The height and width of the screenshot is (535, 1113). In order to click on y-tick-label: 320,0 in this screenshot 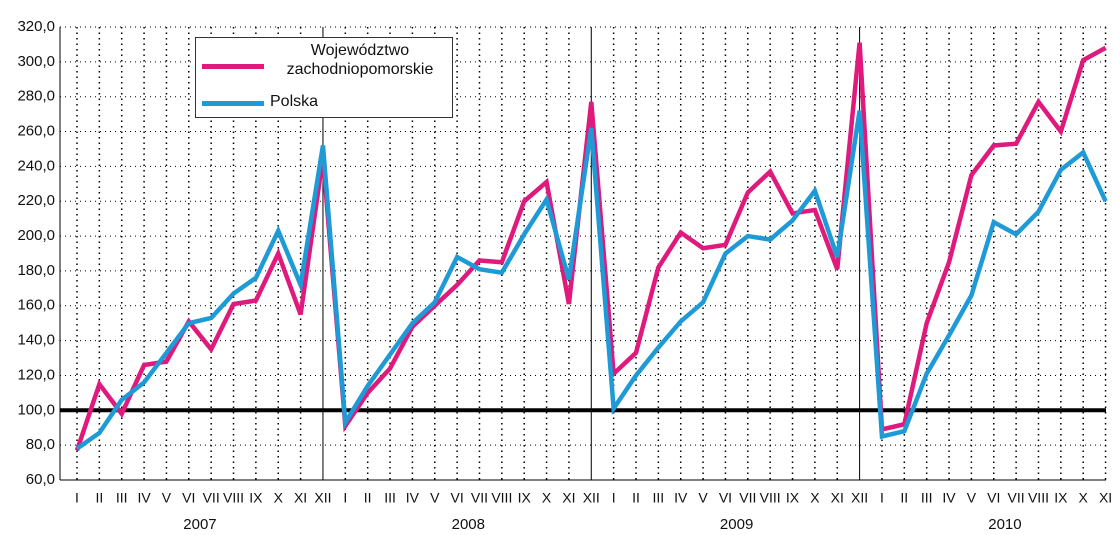, I will do `click(36, 26)`.